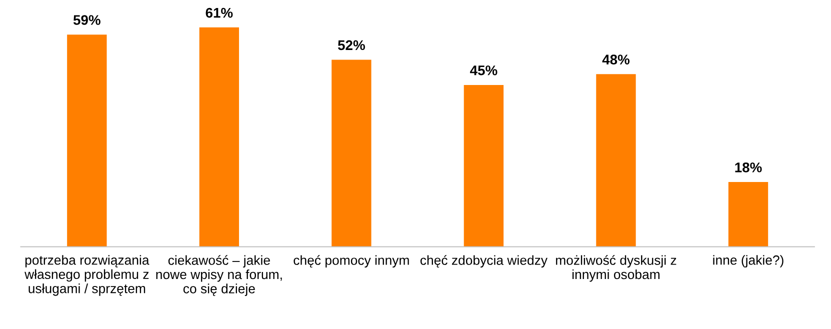  Describe the element at coordinates (484, 70) in the screenshot. I see `data-label: 45%` at that location.